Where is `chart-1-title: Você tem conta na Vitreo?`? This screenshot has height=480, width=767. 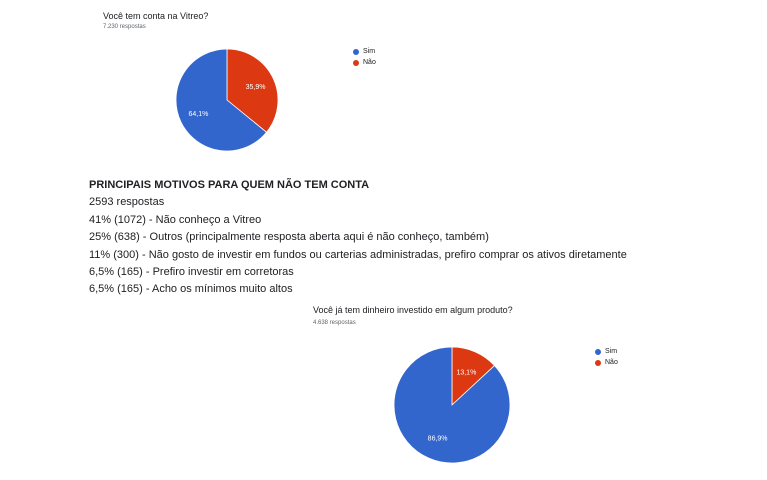 chart-1-title: Você tem conta na Vitreo? is located at coordinates (156, 16).